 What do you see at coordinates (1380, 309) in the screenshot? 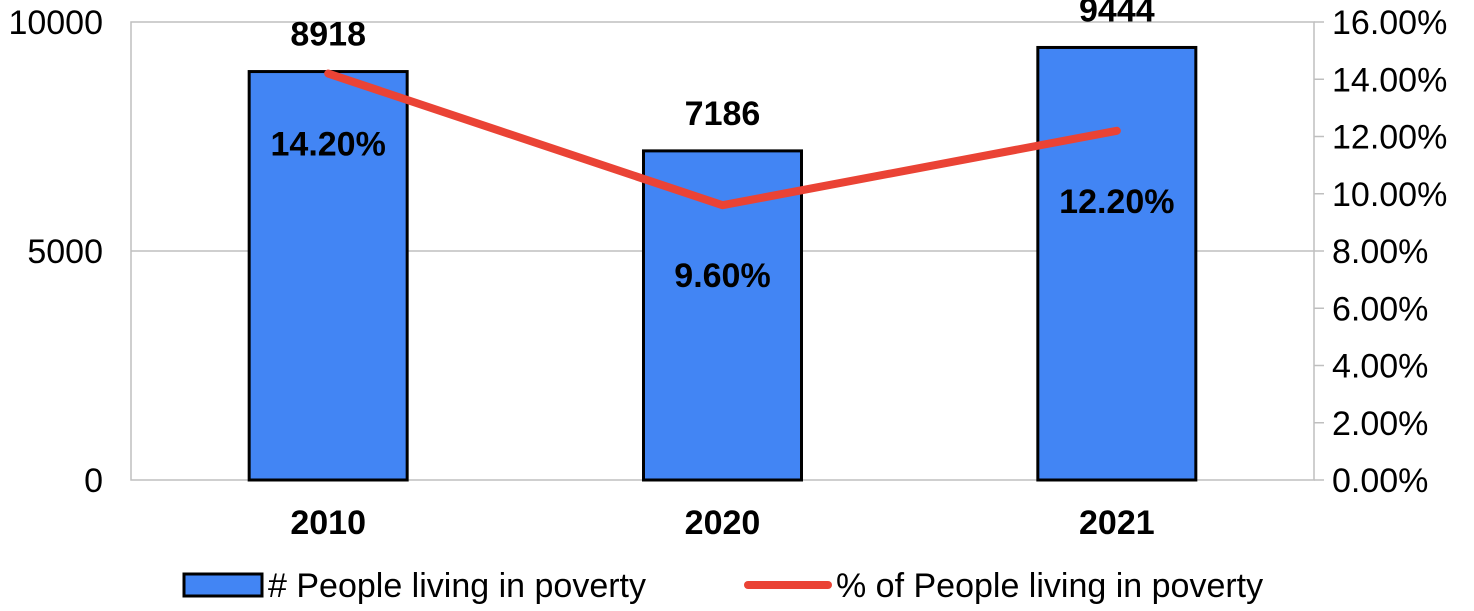
I see `y2-axis-tick-label: 6.00%` at bounding box center [1380, 309].